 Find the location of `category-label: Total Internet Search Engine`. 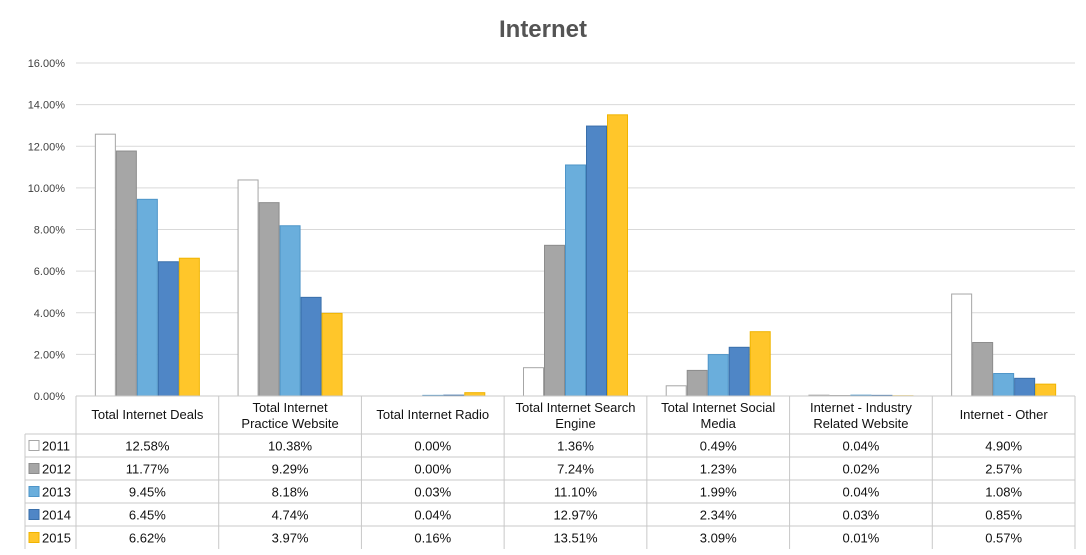

category-label: Total Internet Search Engine is located at coordinates (576, 415).